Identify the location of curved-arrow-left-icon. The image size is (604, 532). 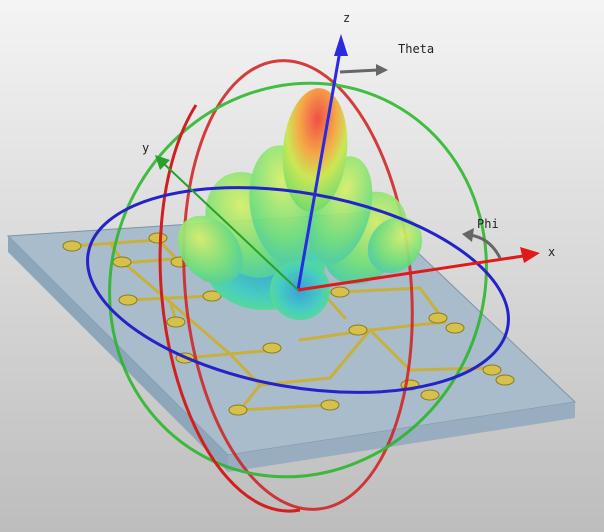
(485, 246).